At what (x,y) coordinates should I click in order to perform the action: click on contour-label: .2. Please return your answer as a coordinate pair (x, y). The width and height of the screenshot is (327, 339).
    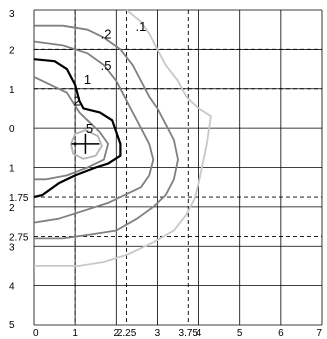
    Looking at the image, I should click on (106, 34).